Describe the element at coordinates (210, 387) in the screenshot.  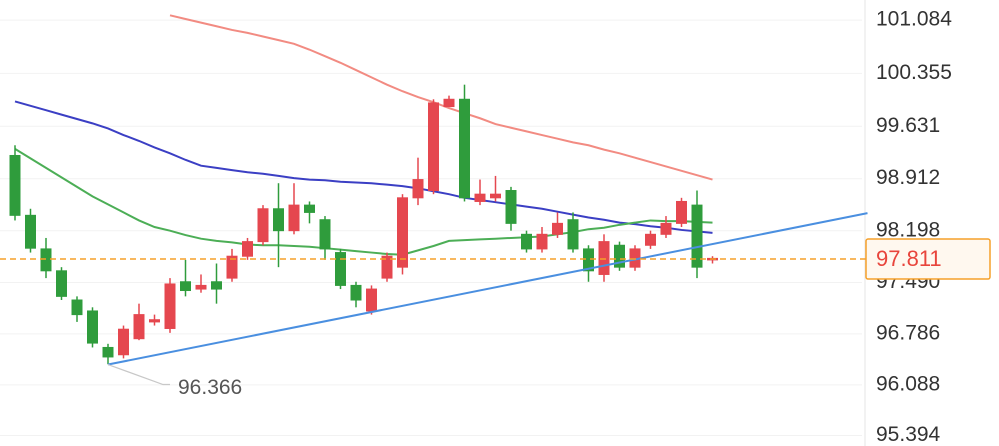
I see `annotation-label: 96.366` at that location.